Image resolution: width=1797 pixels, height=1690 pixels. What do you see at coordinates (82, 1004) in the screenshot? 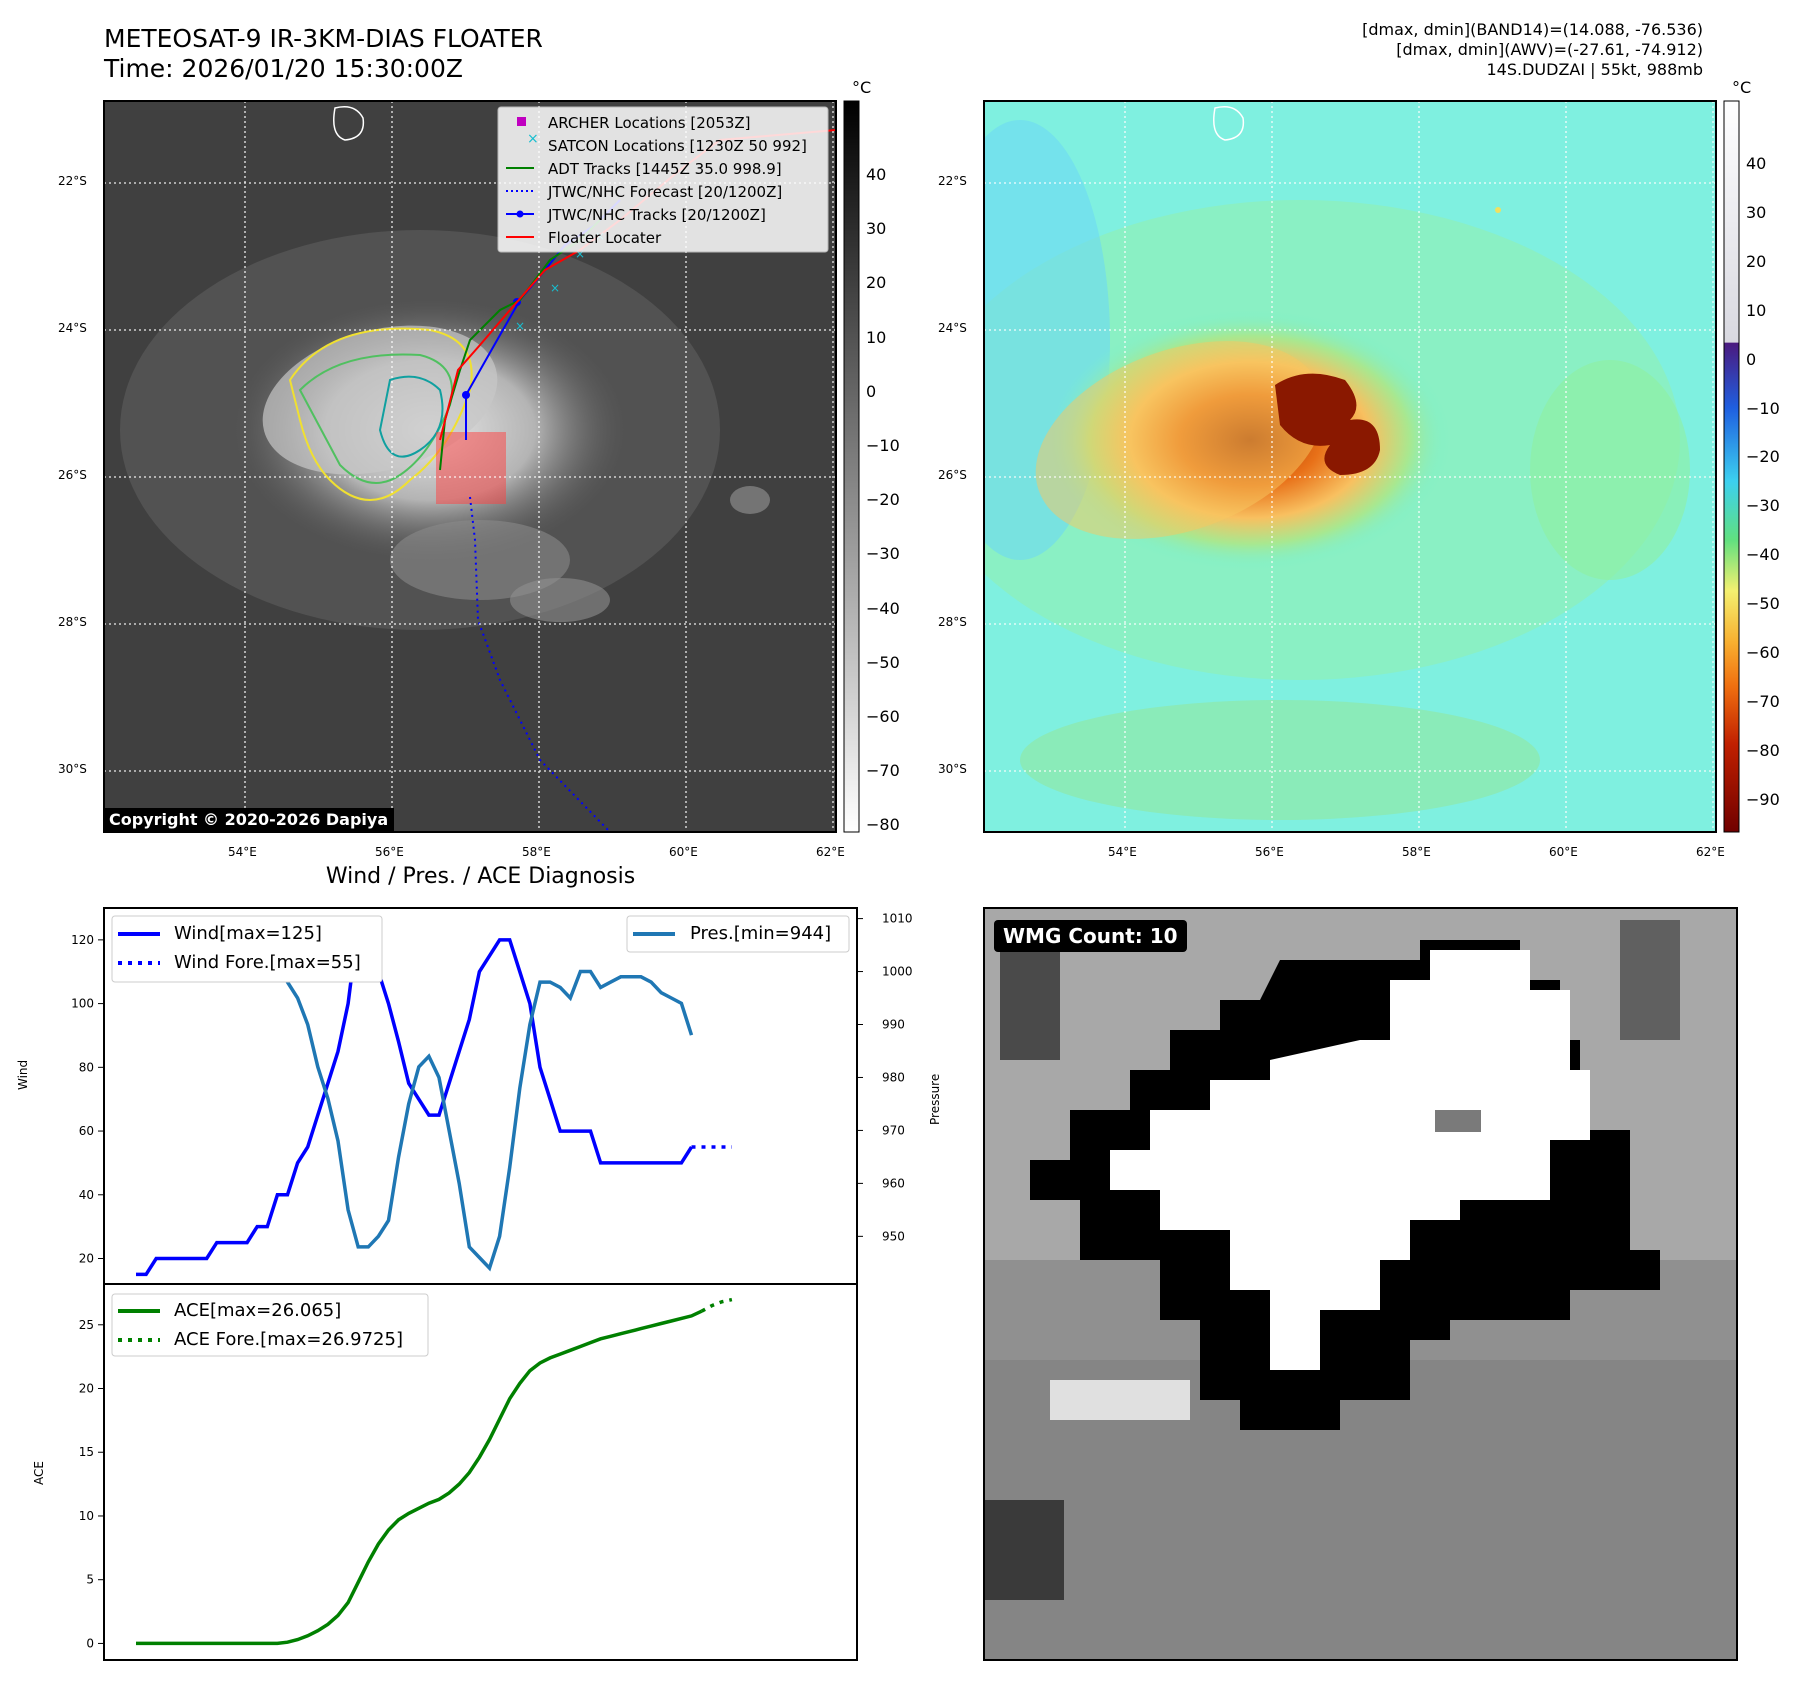
I see `wind-ytick-label: 100` at bounding box center [82, 1004].